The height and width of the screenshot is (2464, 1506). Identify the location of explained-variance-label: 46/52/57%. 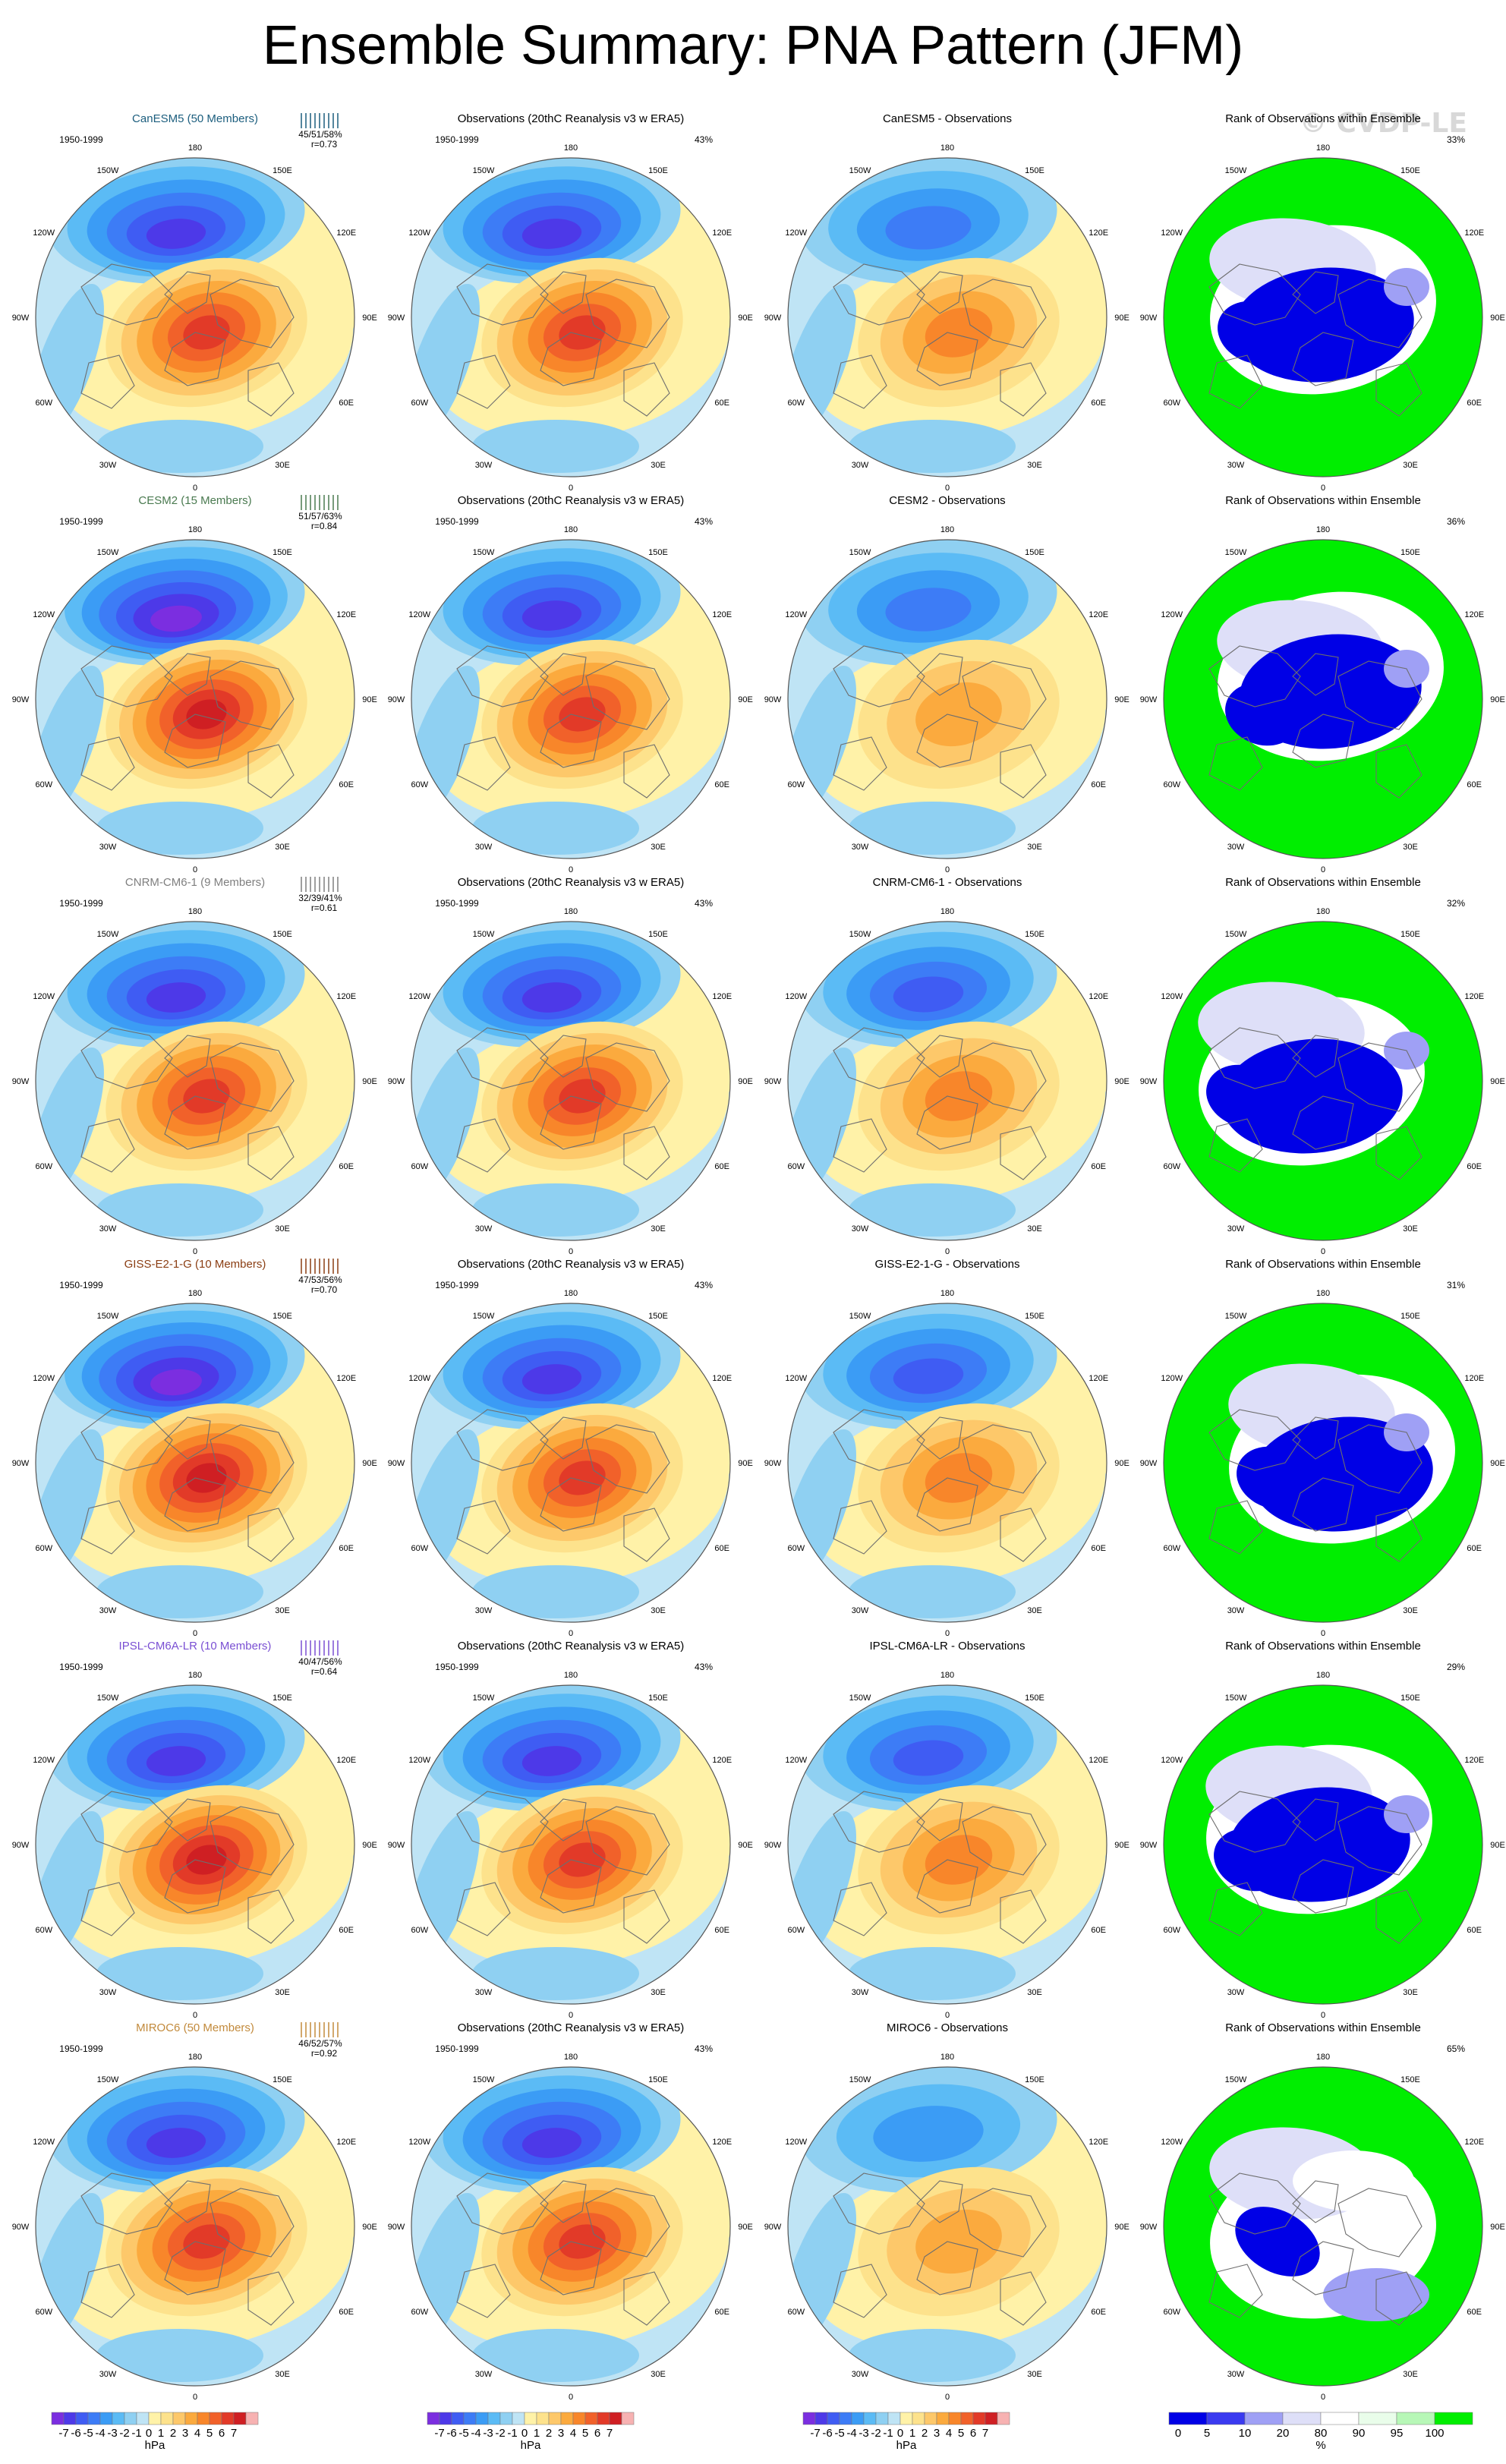
(320, 2043).